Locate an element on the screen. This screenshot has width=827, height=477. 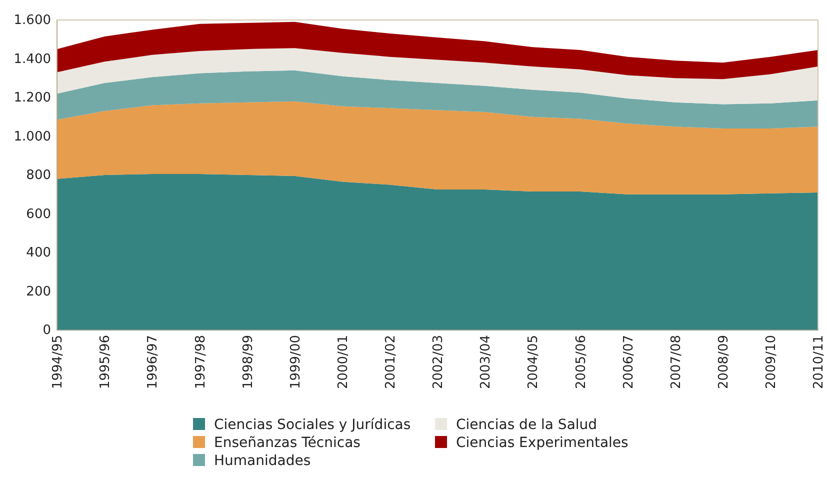
legend-label: Ciencias Sociales y Jurídicas is located at coordinates (312, 424).